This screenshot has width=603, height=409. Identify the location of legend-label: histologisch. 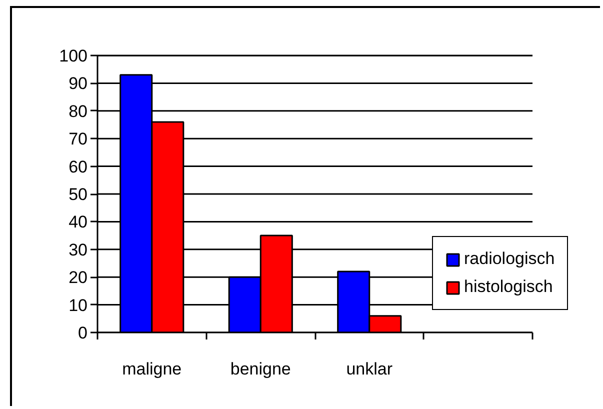
(508, 287).